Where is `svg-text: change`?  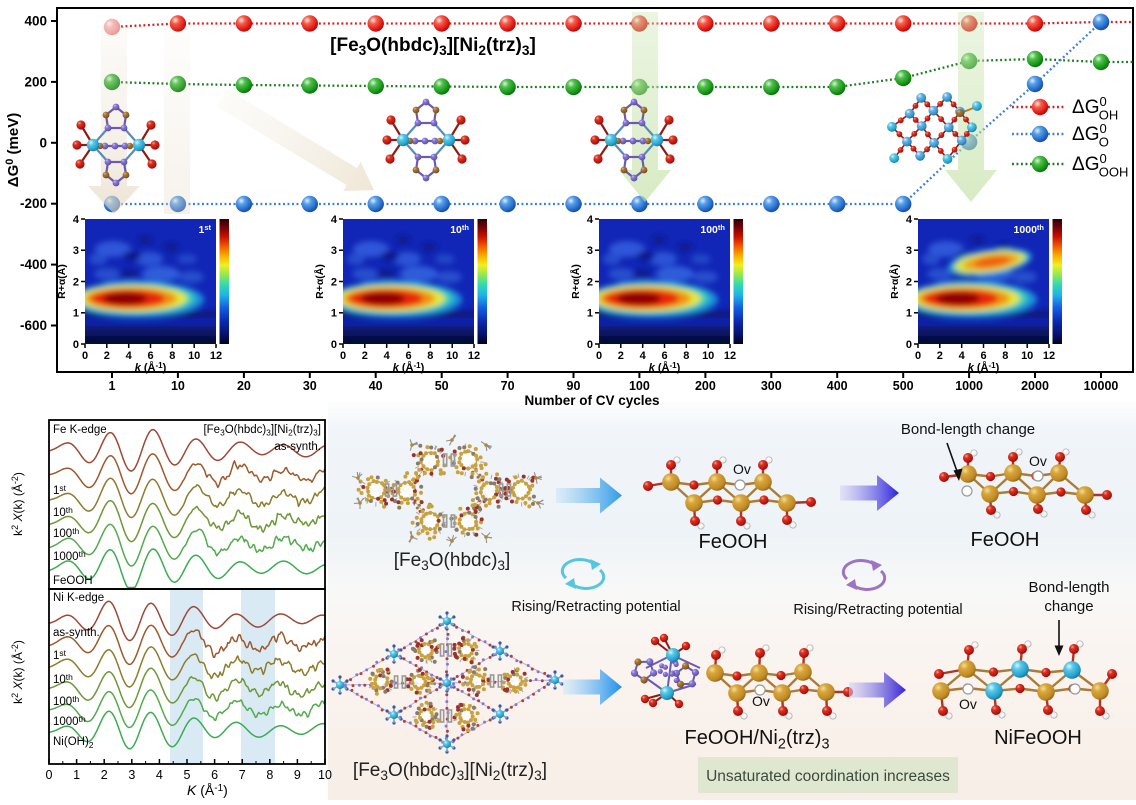 svg-text: change is located at coordinates (1068, 606).